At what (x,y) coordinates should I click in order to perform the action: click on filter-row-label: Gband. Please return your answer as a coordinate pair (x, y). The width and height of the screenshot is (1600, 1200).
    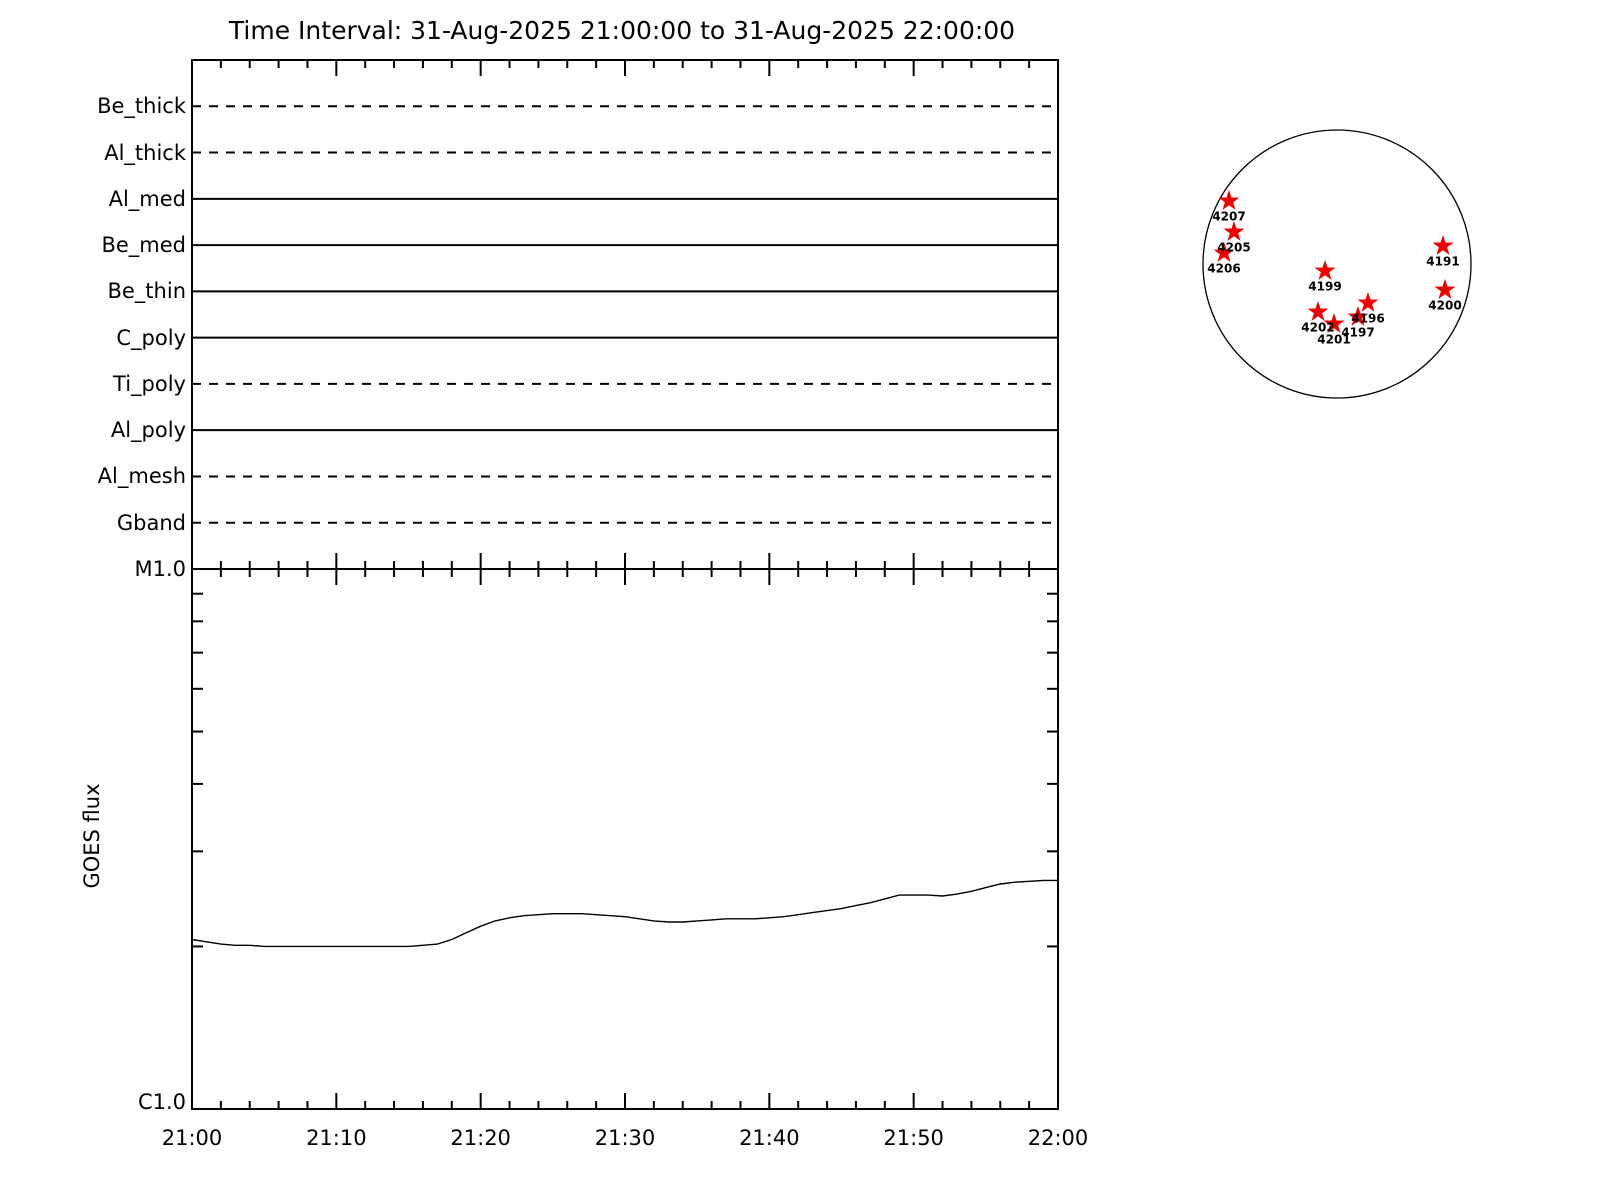
    Looking at the image, I should click on (151, 522).